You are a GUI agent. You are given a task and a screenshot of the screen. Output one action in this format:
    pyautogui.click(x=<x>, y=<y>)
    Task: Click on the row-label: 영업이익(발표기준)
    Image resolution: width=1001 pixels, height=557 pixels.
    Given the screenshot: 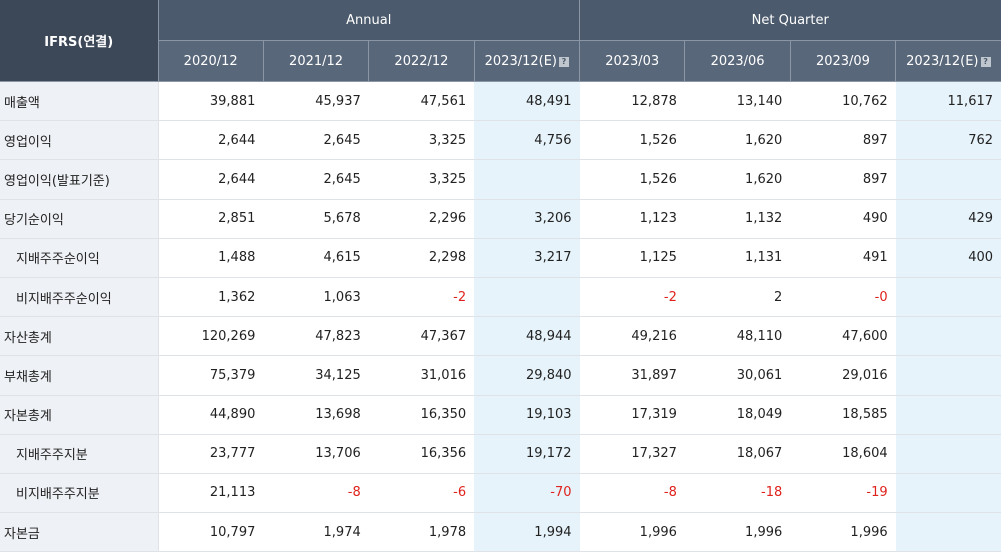 What is the action you would take?
    pyautogui.click(x=79, y=179)
    